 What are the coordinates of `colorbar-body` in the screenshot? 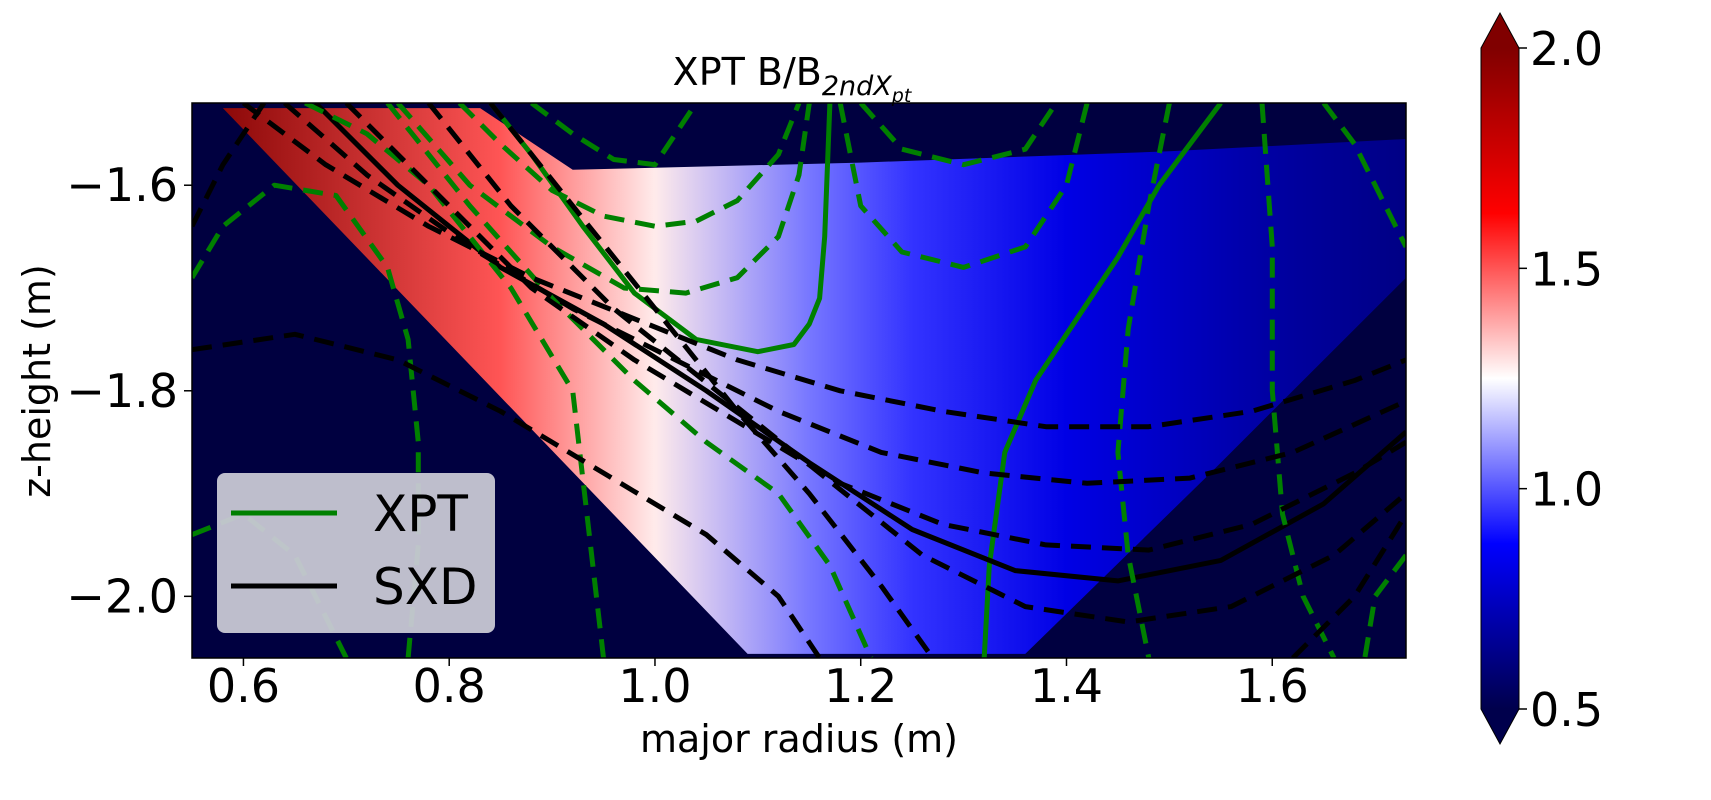 It's located at (1500, 378).